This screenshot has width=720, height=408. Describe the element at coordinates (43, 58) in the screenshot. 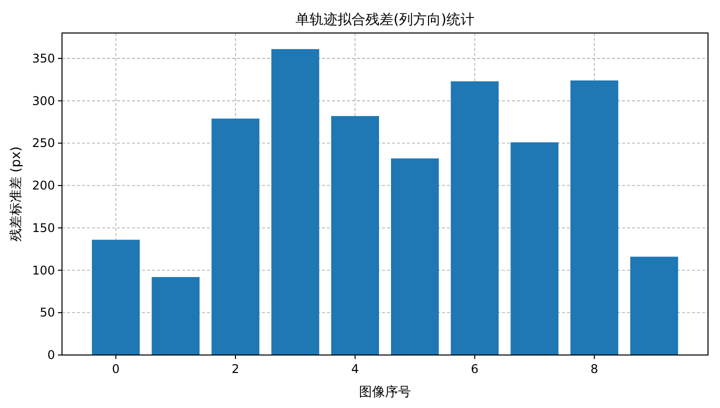

I see `y-tick-label: 350` at that location.